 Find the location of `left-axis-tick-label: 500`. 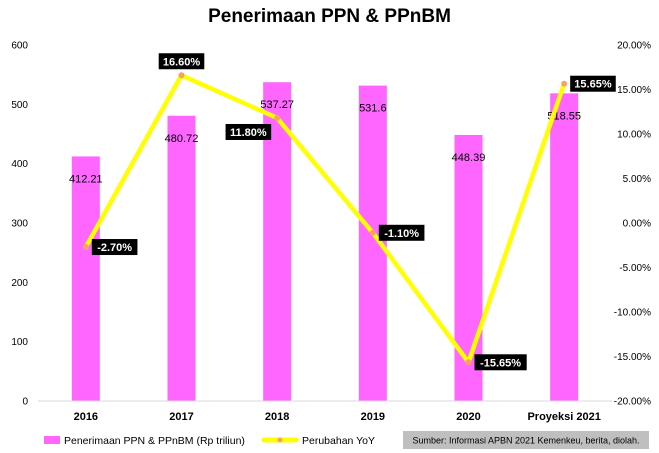

left-axis-tick-label: 500 is located at coordinates (19, 105).